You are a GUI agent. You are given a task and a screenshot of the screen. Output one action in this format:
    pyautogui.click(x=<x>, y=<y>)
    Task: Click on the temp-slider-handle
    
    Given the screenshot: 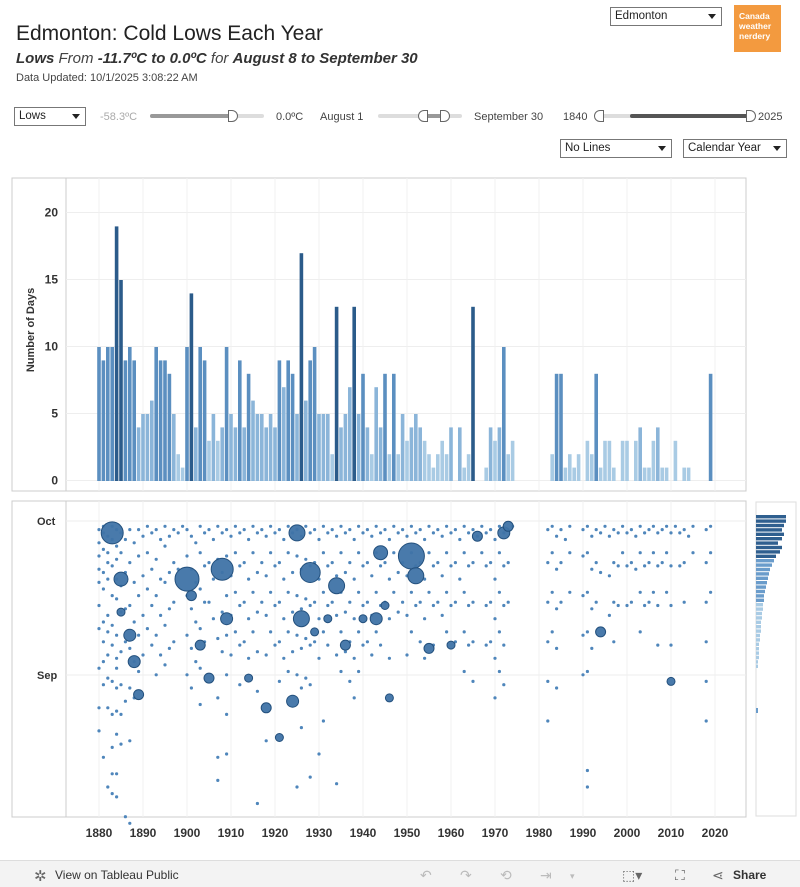 What is the action you would take?
    pyautogui.click(x=233, y=116)
    